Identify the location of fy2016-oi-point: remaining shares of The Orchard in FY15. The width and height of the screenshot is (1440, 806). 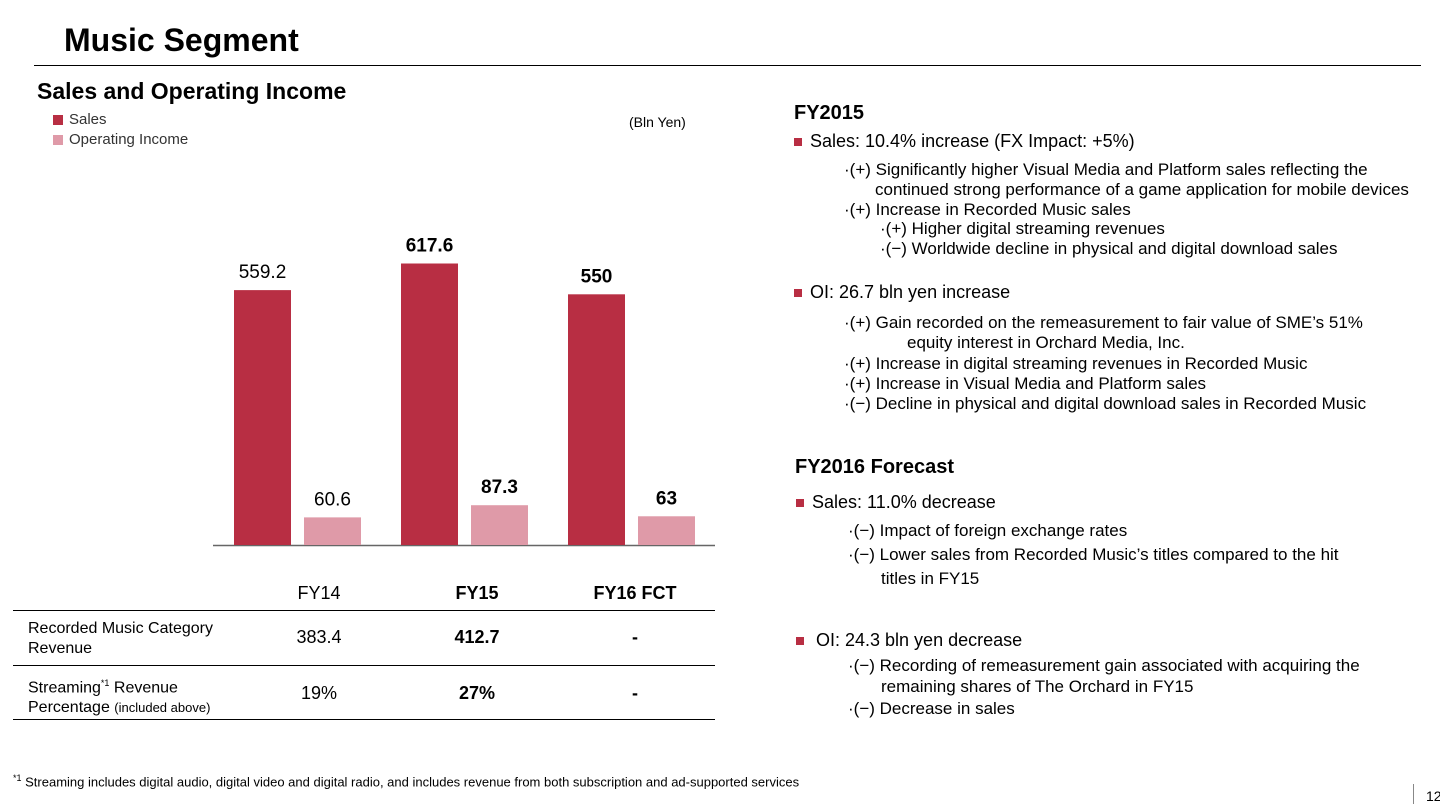
(1037, 686).